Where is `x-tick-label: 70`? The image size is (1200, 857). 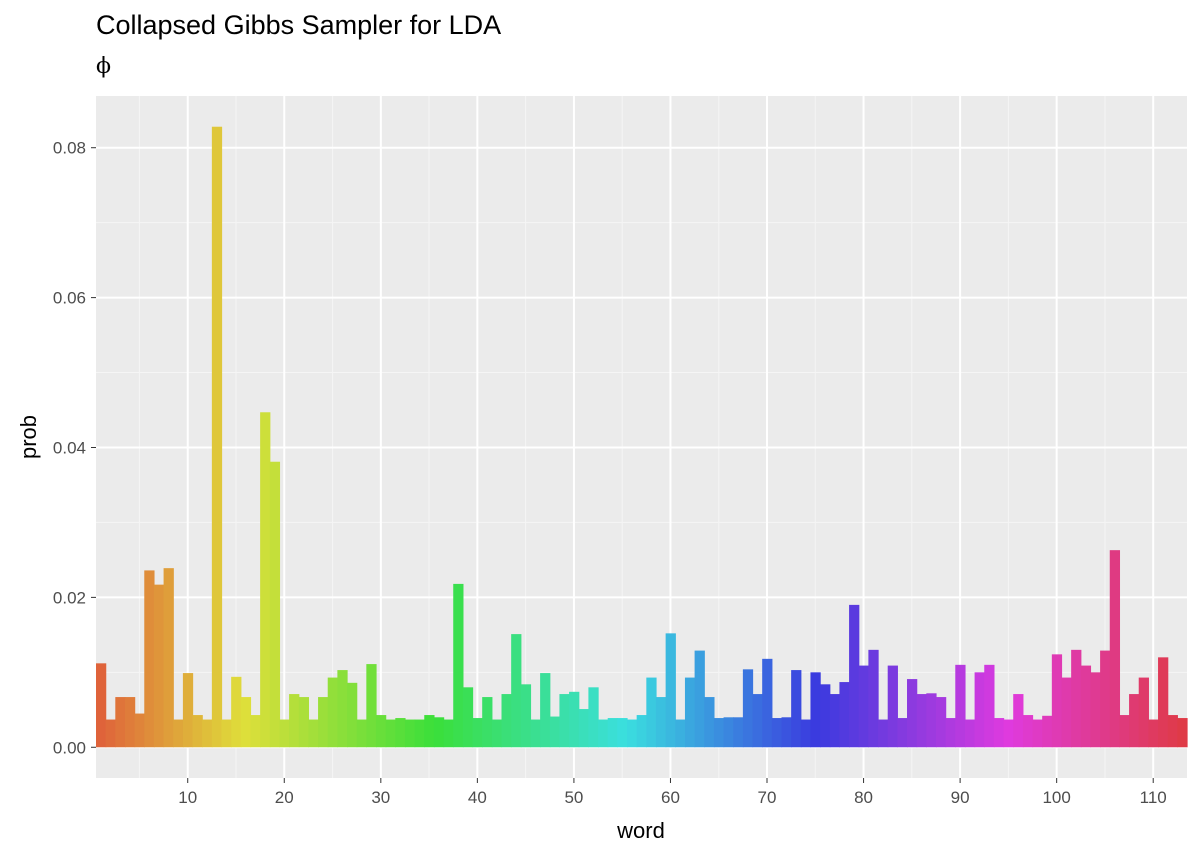
x-tick-label: 70 is located at coordinates (767, 797).